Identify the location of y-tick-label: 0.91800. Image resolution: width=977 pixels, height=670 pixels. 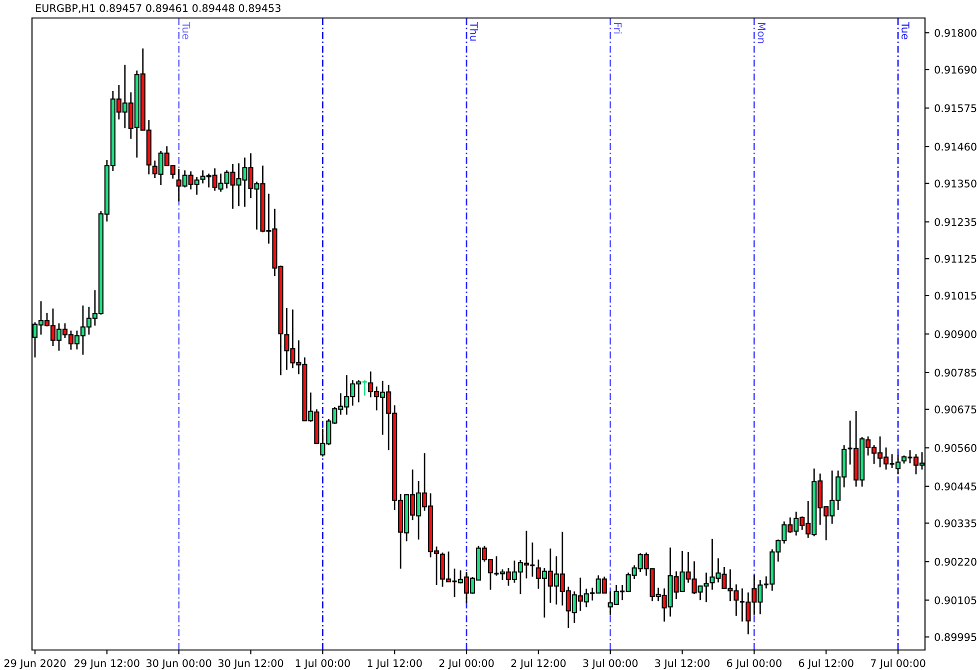
(955, 32).